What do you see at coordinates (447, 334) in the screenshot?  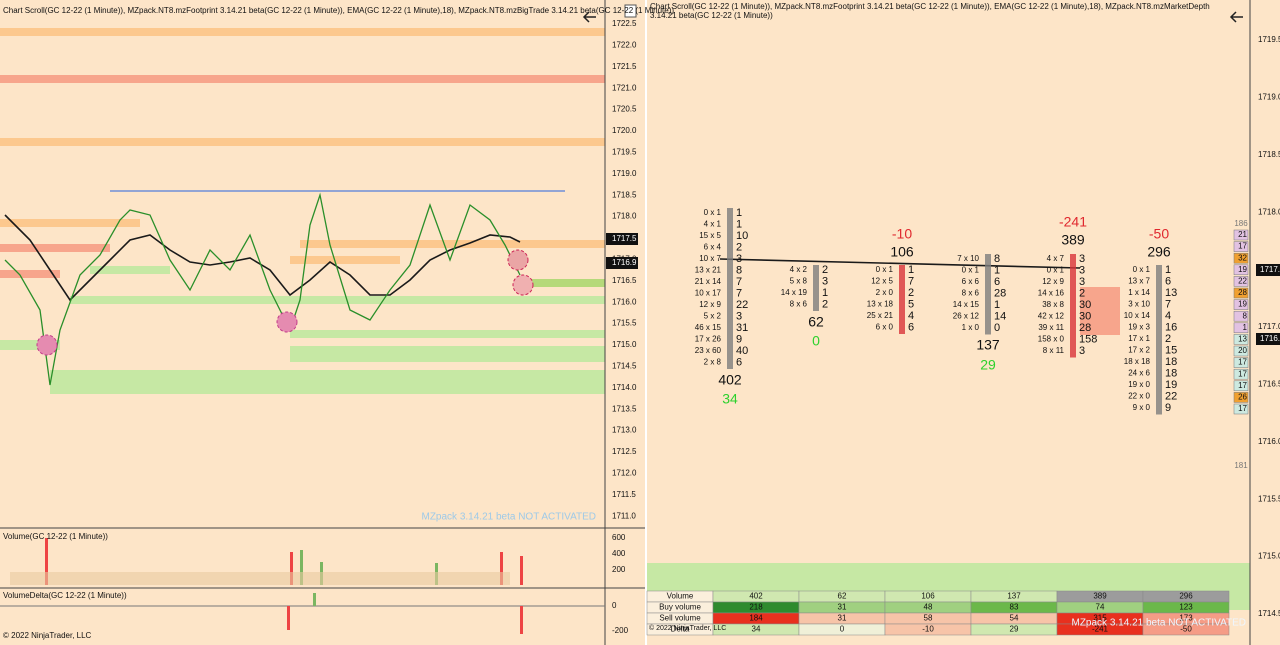 I see `zone` at bounding box center [447, 334].